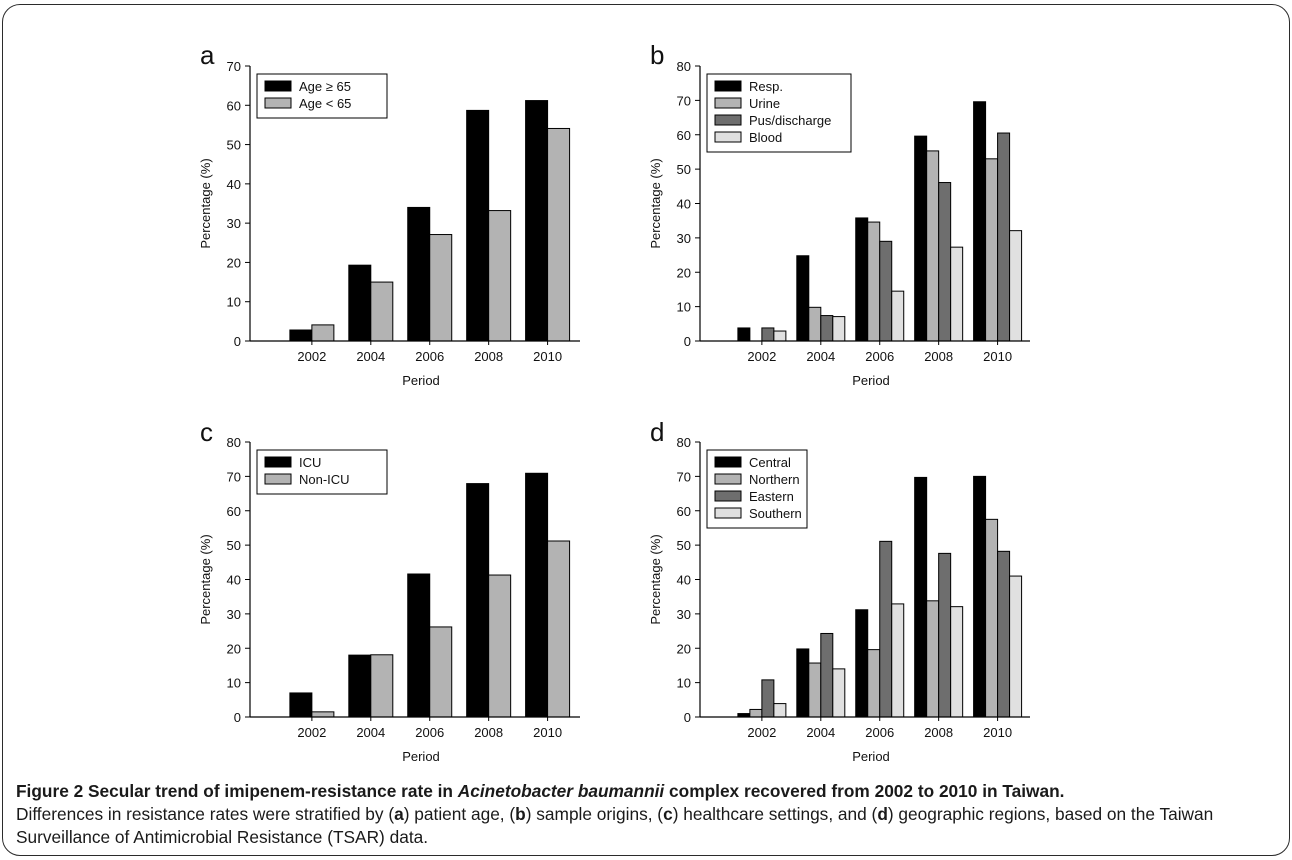 The height and width of the screenshot is (860, 1292). I want to click on legend-label: Central, so click(770, 462).